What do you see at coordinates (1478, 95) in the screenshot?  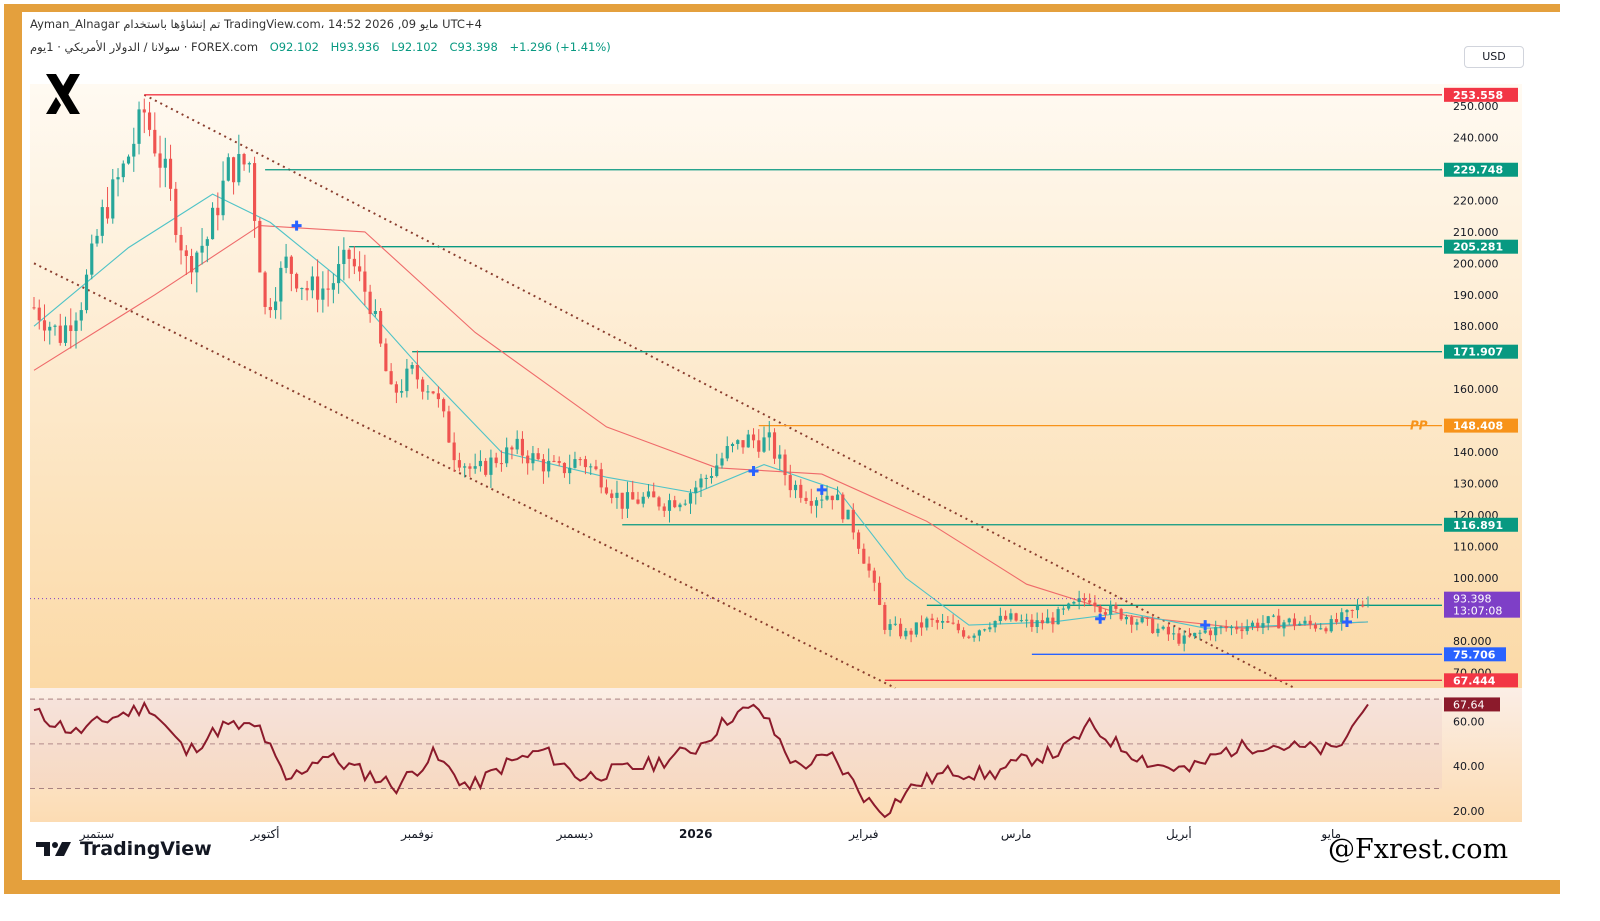 I see `level-tag-253.558: 253.558` at bounding box center [1478, 95].